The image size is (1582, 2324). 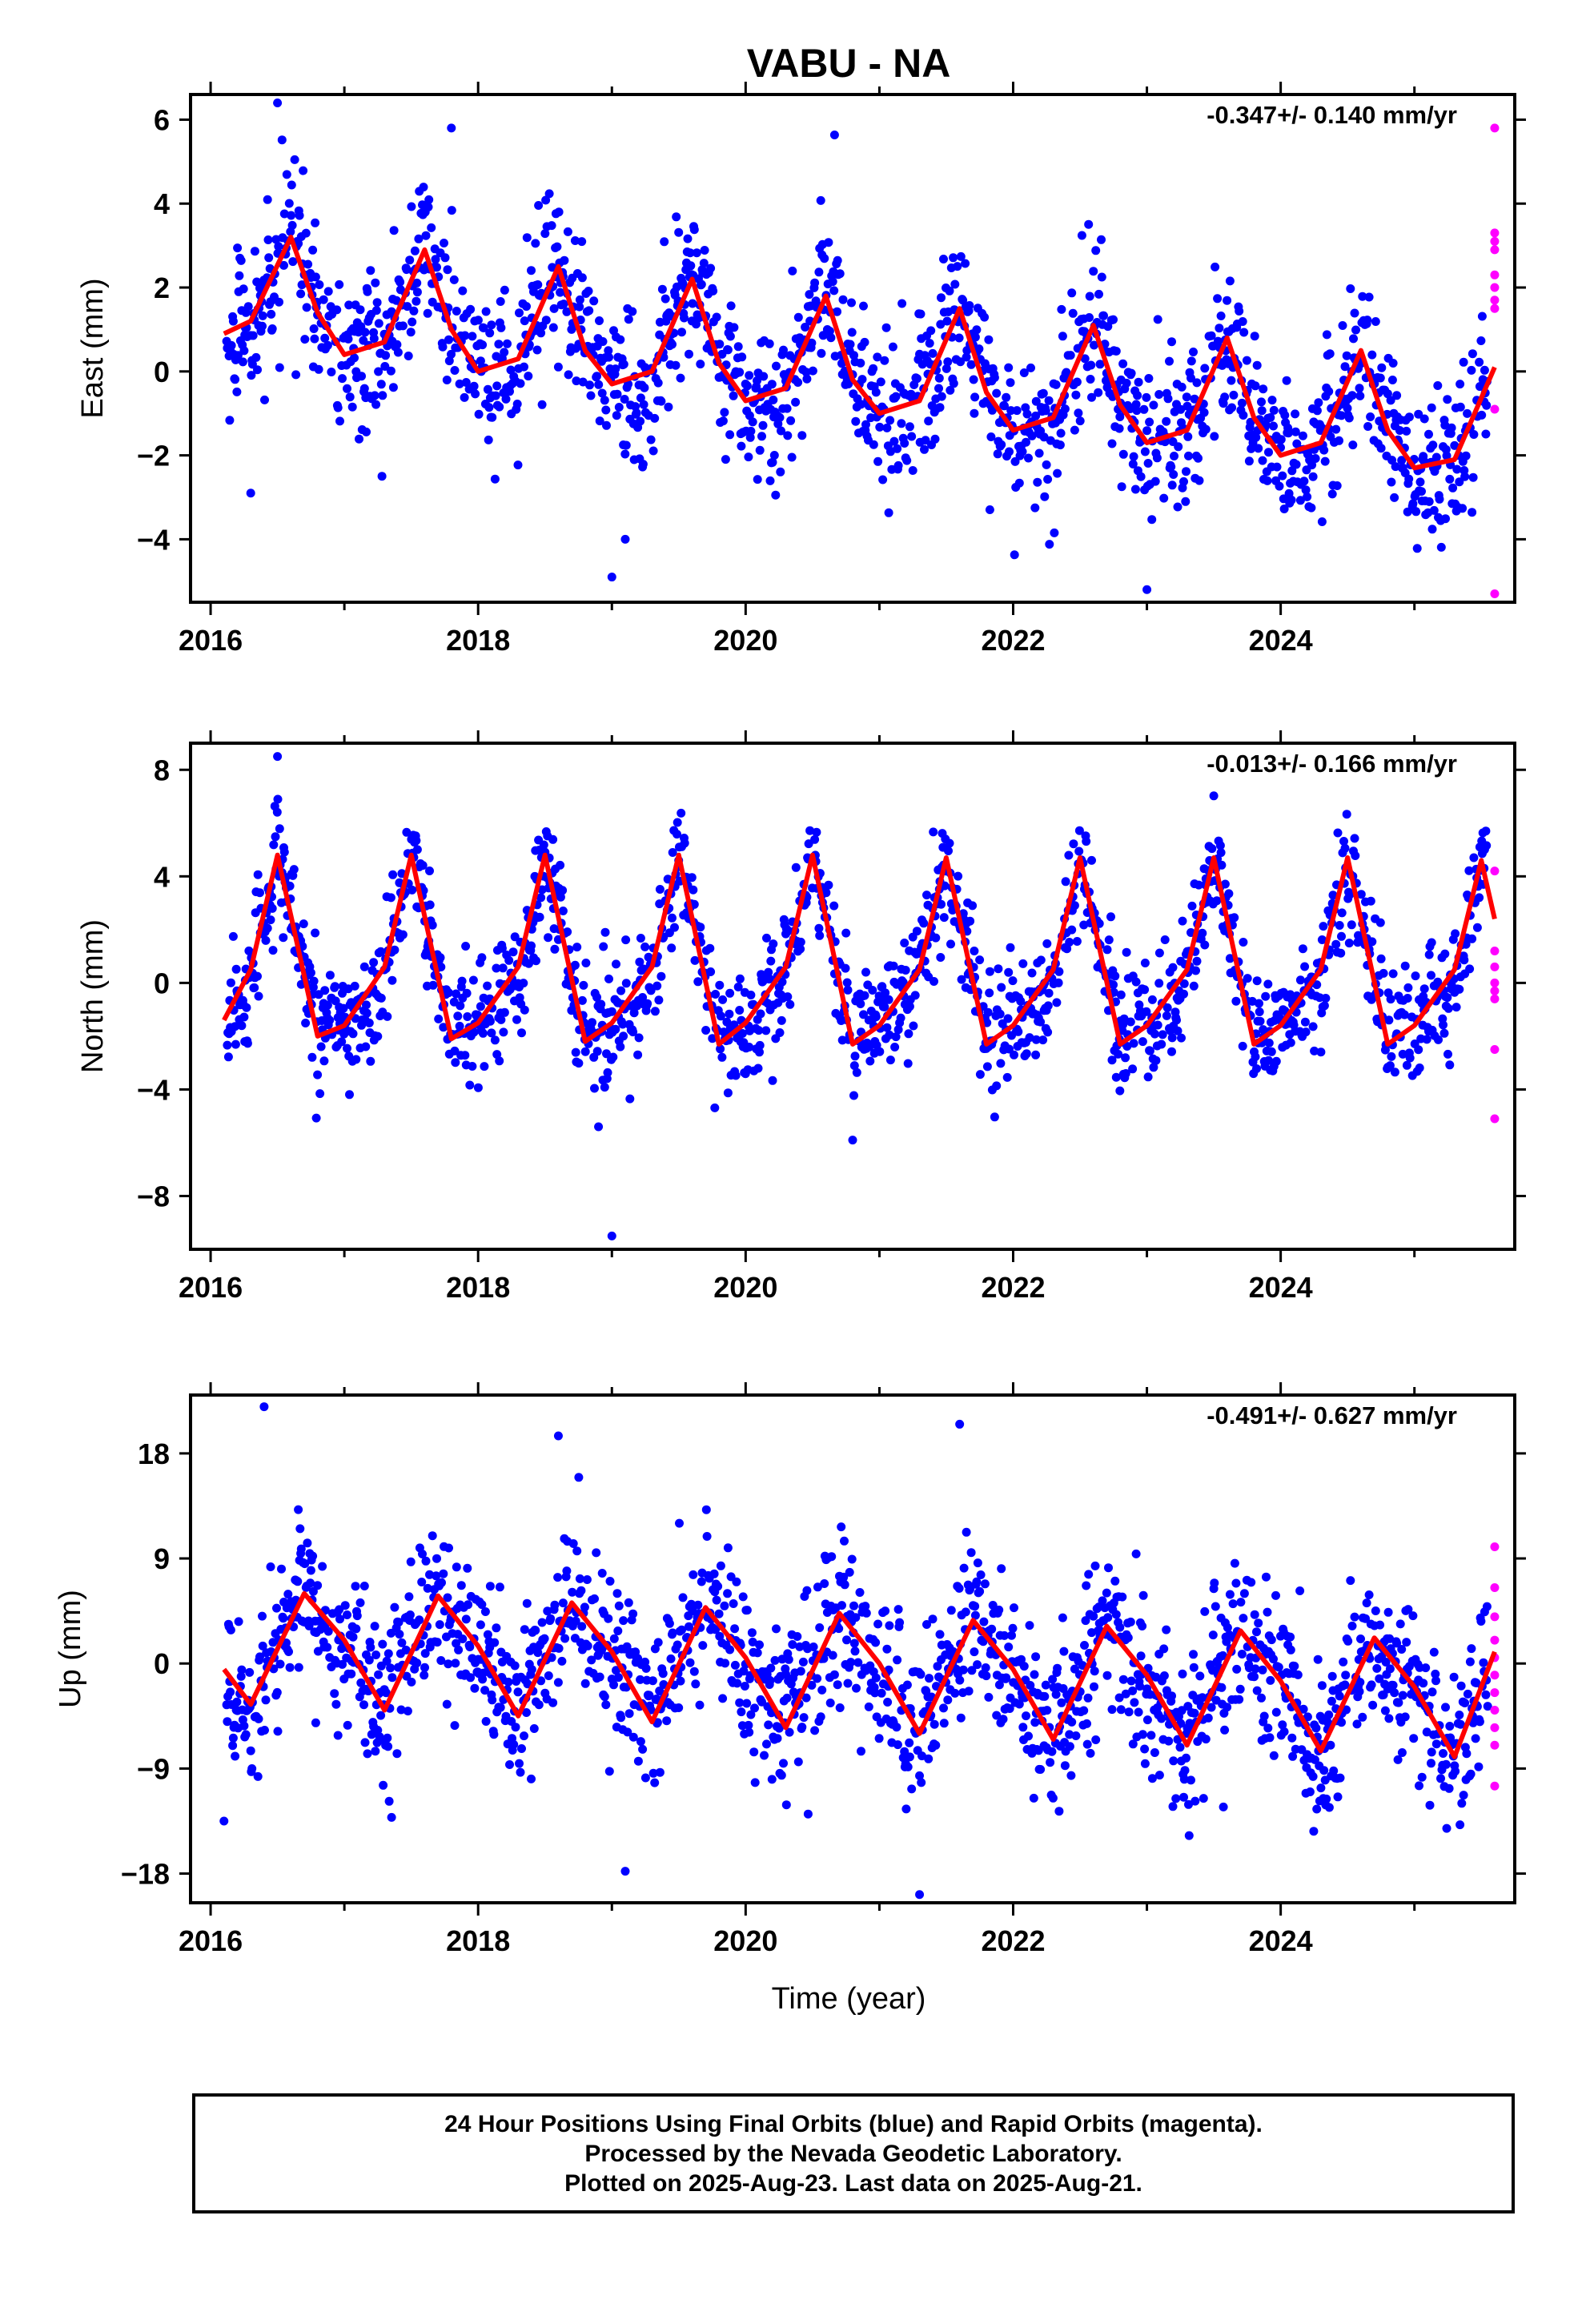 What do you see at coordinates (745, 1940) in the screenshot?
I see `x-tick-label: 2020` at bounding box center [745, 1940].